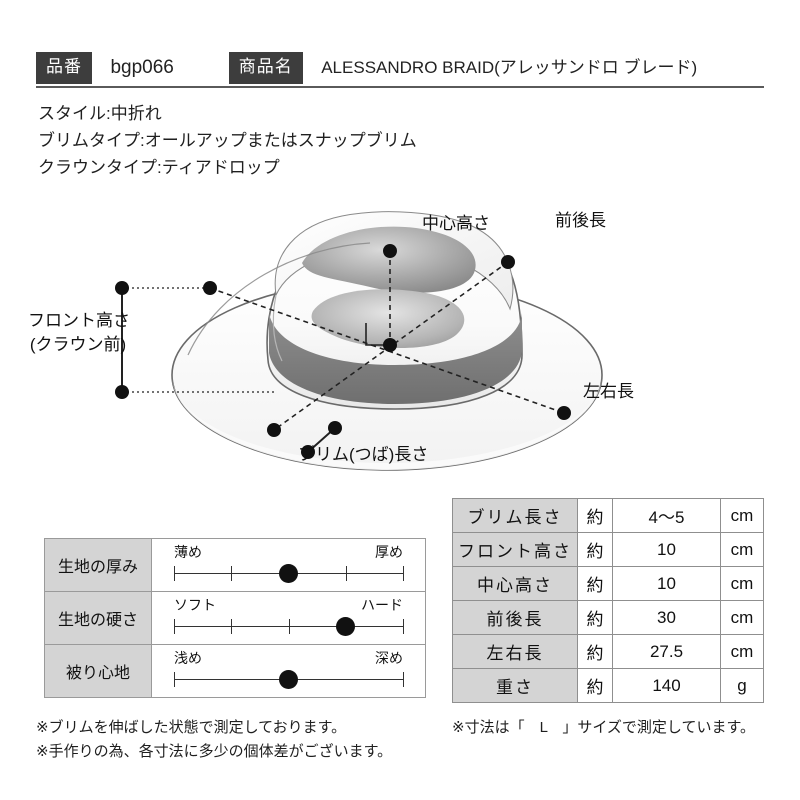 This screenshot has height=800, width=800. Describe the element at coordinates (335, 428) in the screenshot. I see `dot-brim-upper` at that location.